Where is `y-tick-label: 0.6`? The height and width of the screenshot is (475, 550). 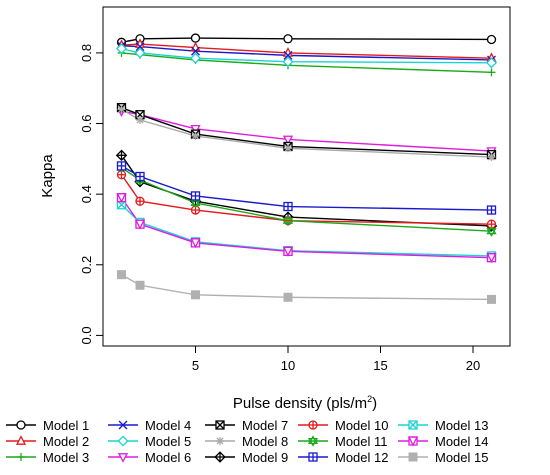
y-tick-label: 0.6 is located at coordinates (86, 123).